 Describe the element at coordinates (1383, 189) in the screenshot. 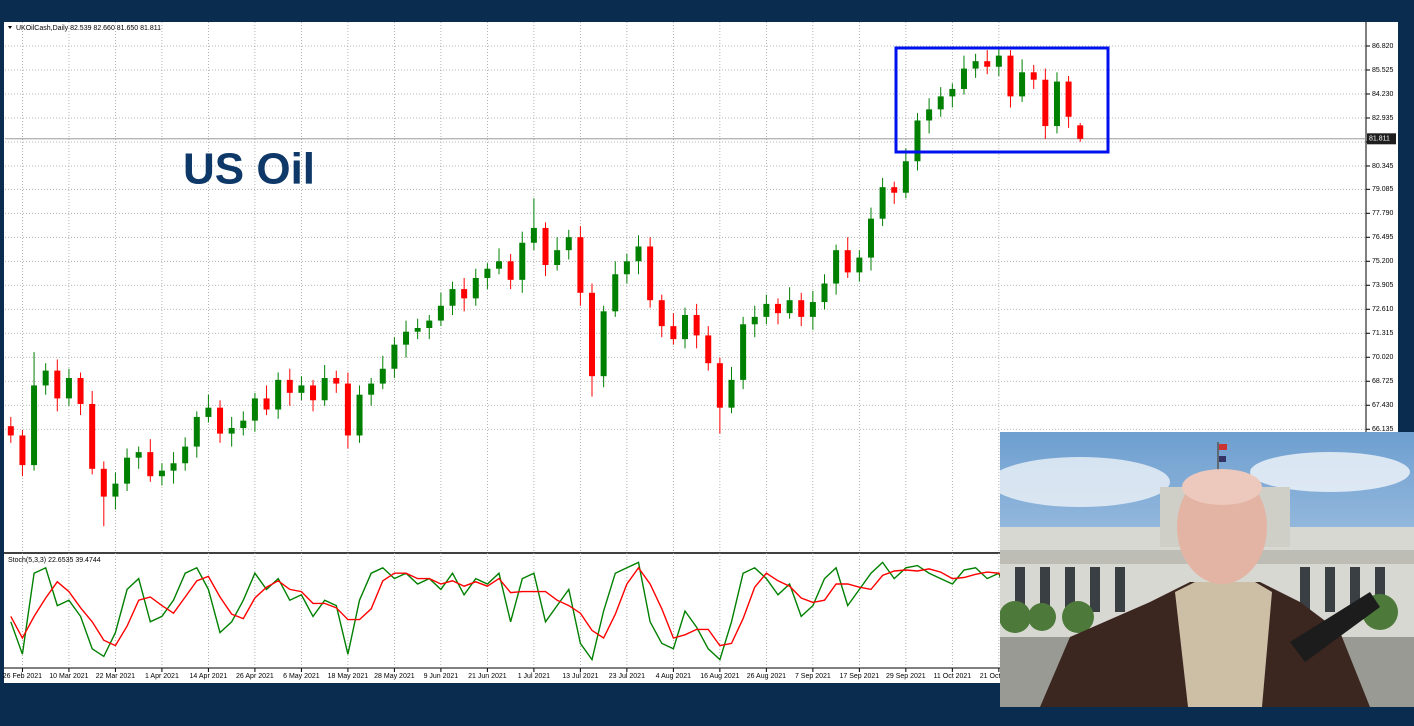

I see `y-tick-label: 79.085` at that location.